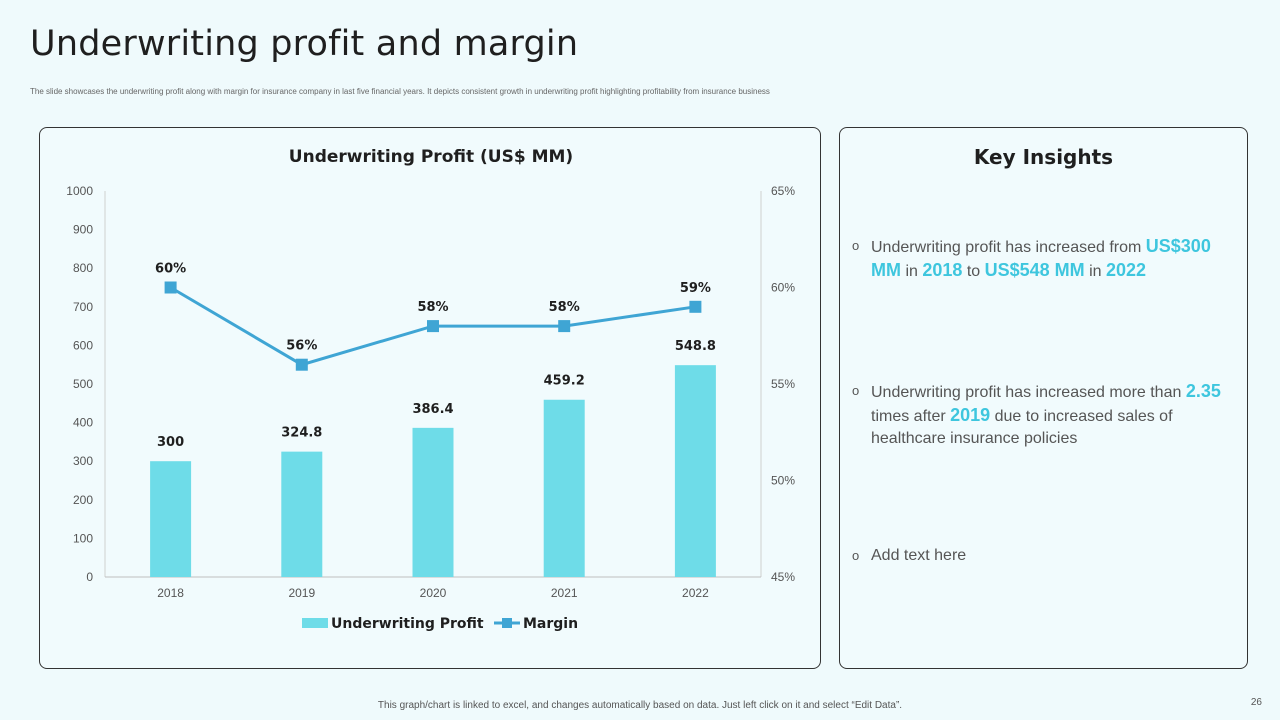 The width and height of the screenshot is (1280, 720). I want to click on y-tick-label: 700, so click(83, 307).